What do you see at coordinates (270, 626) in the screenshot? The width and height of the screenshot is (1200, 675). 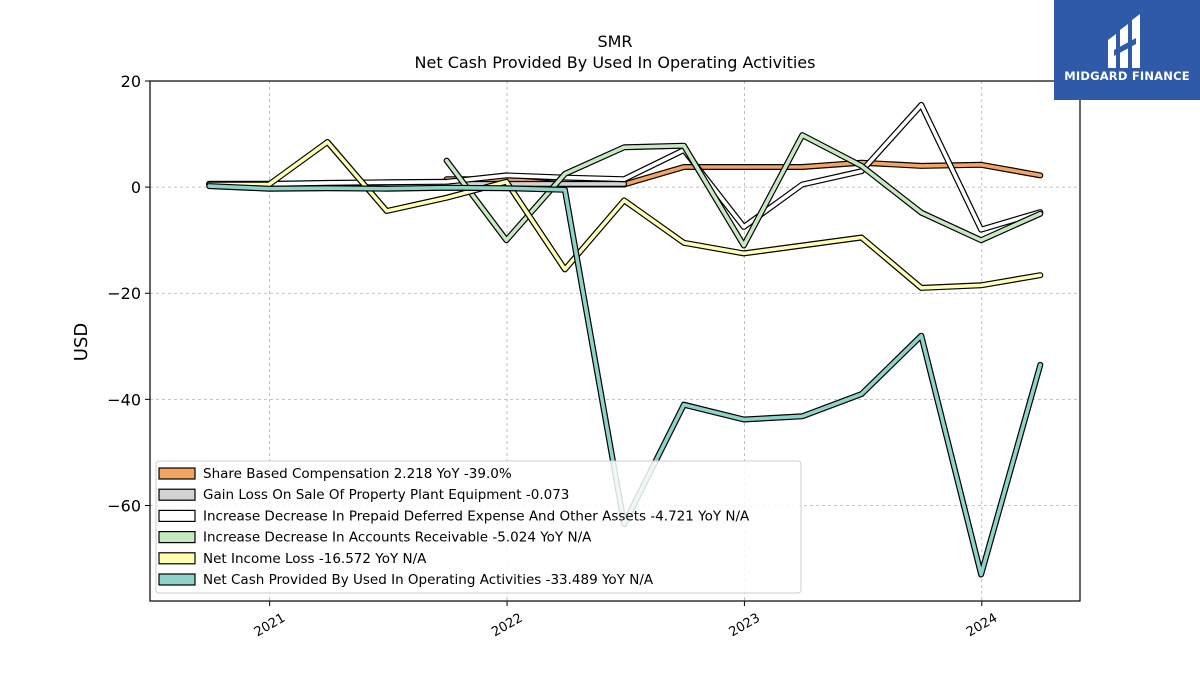 I see `x-tick-label: 2021` at bounding box center [270, 626].